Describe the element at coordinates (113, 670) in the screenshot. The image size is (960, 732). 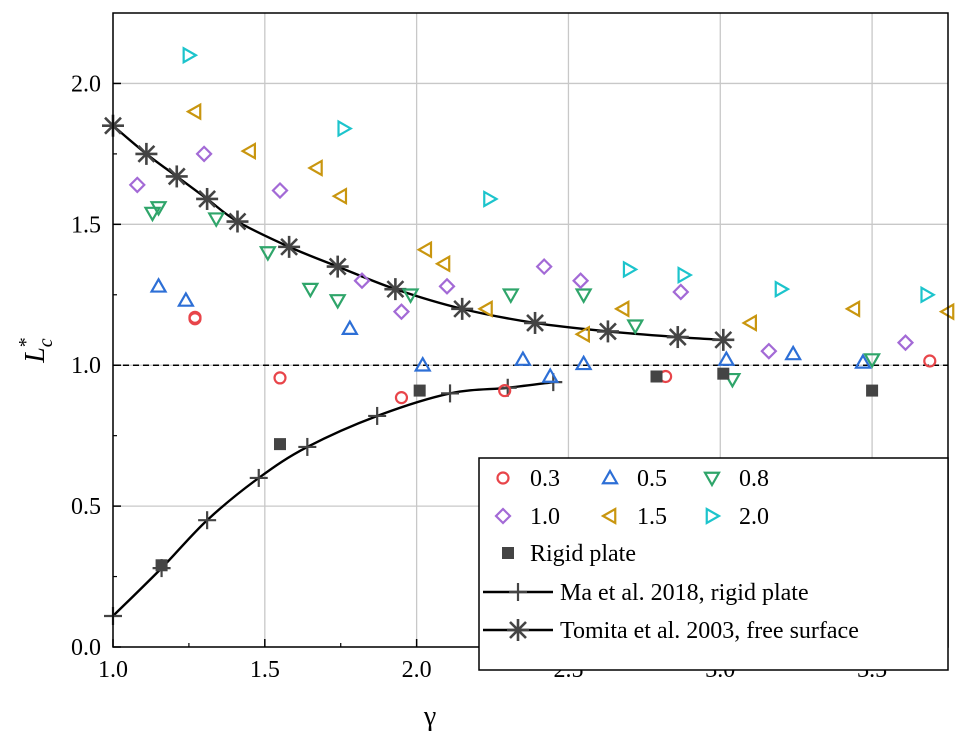
I see `x-tick-label: 1.0` at that location.